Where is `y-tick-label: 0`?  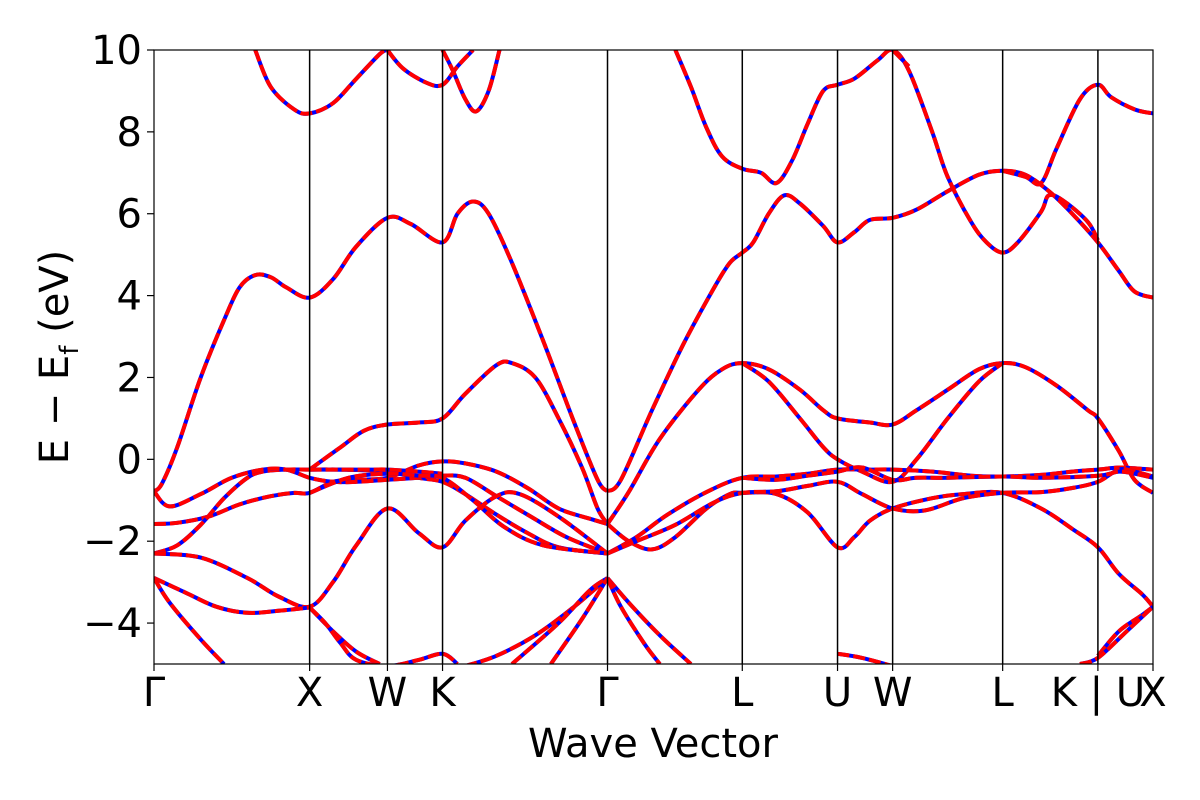
y-tick-label: 0 is located at coordinates (129, 460).